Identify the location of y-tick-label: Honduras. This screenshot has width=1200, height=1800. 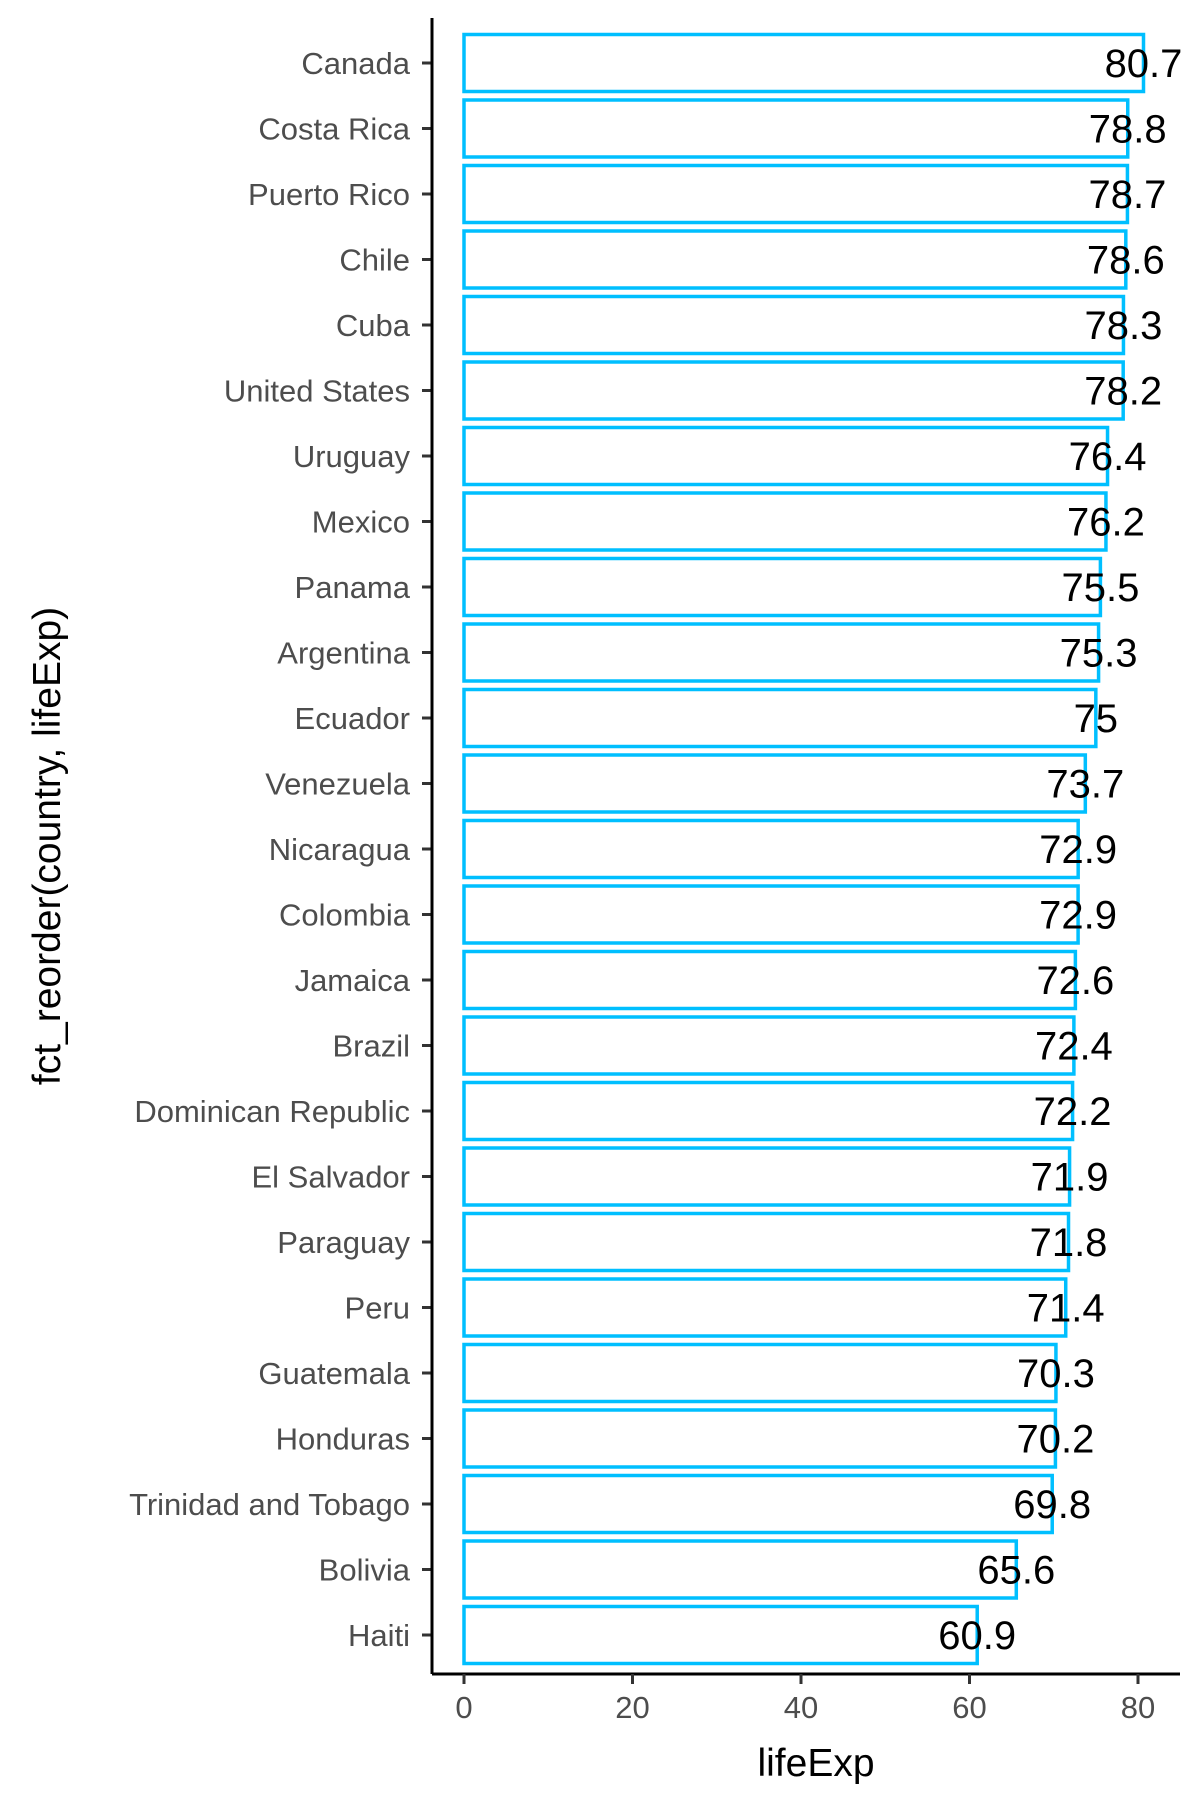
(343, 1439).